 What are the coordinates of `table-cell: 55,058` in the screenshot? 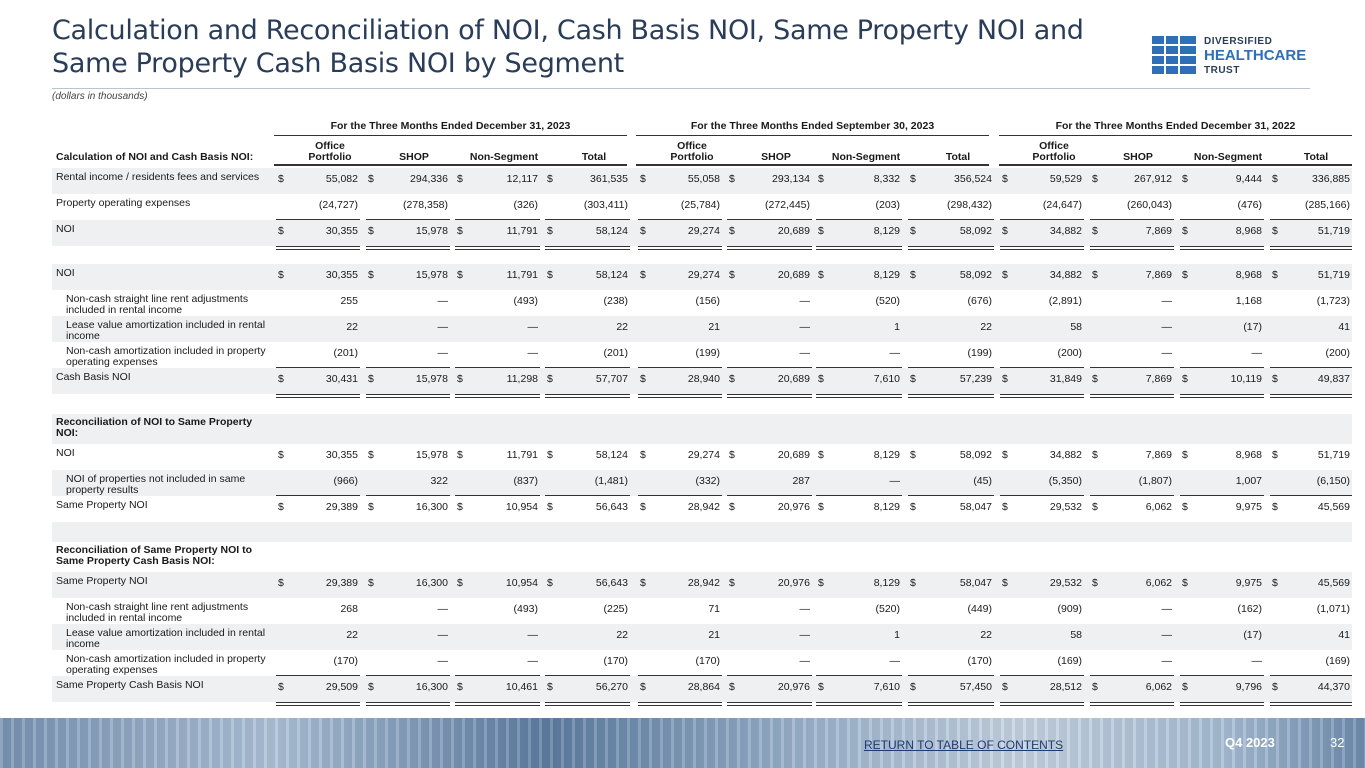 It's located at (703, 179).